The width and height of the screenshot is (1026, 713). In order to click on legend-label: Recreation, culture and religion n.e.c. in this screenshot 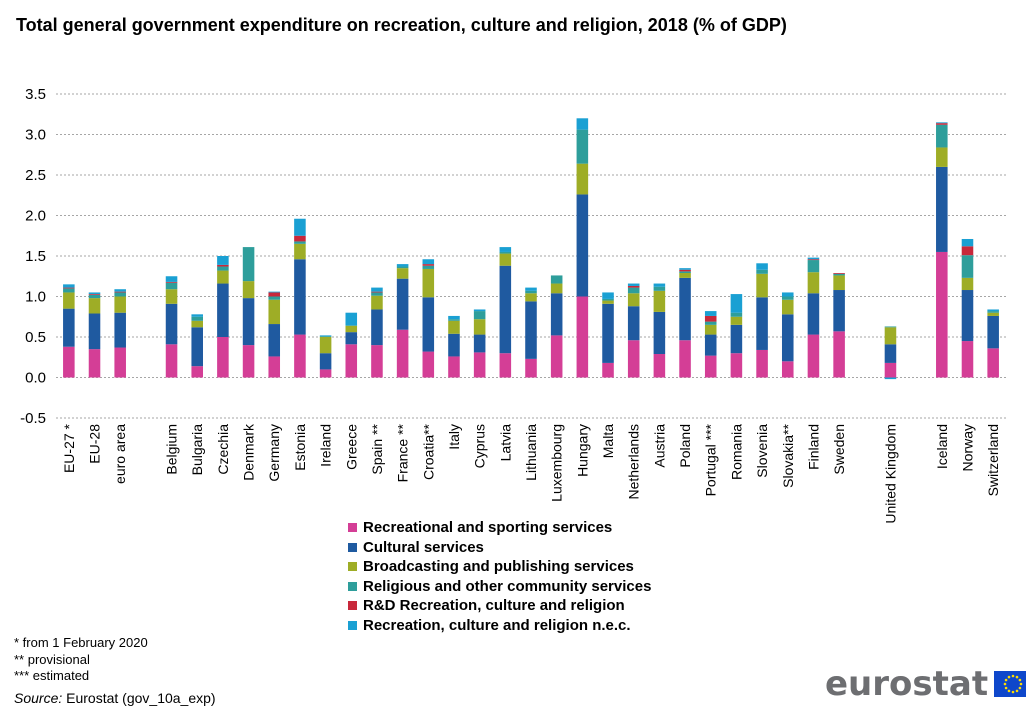, I will do `click(497, 625)`.